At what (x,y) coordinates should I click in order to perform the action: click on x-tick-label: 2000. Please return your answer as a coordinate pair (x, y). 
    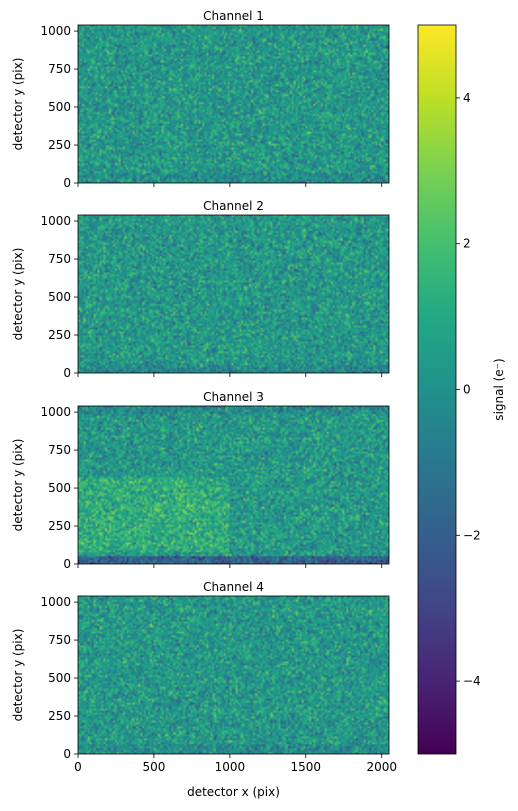
    Looking at the image, I should click on (381, 767).